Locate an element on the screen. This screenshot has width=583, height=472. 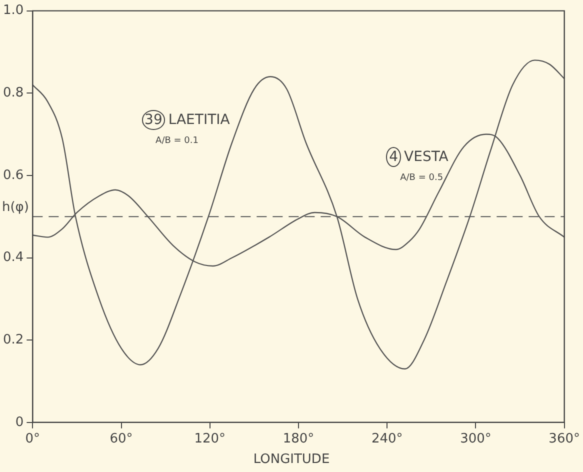
y-tick-label: 0.6 is located at coordinates (13, 175).